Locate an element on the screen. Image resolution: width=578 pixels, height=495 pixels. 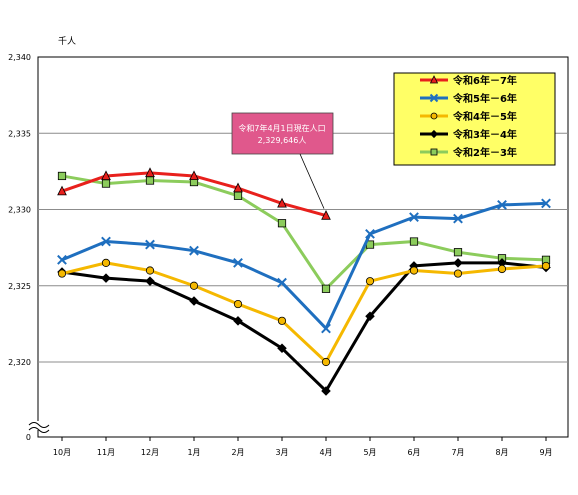
legend-item: 令和5年－6年 is located at coordinates (468, 98).